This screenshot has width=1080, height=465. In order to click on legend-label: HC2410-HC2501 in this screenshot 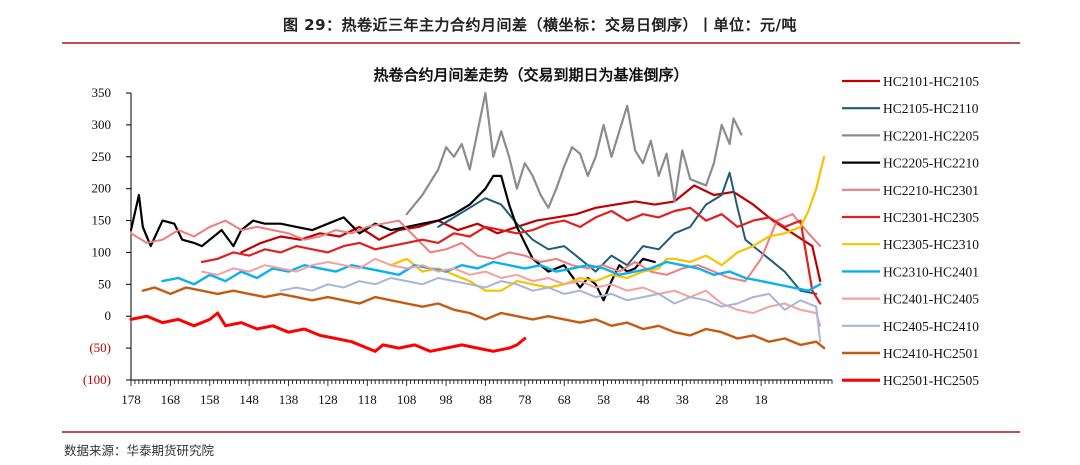, I will do `click(931, 353)`.